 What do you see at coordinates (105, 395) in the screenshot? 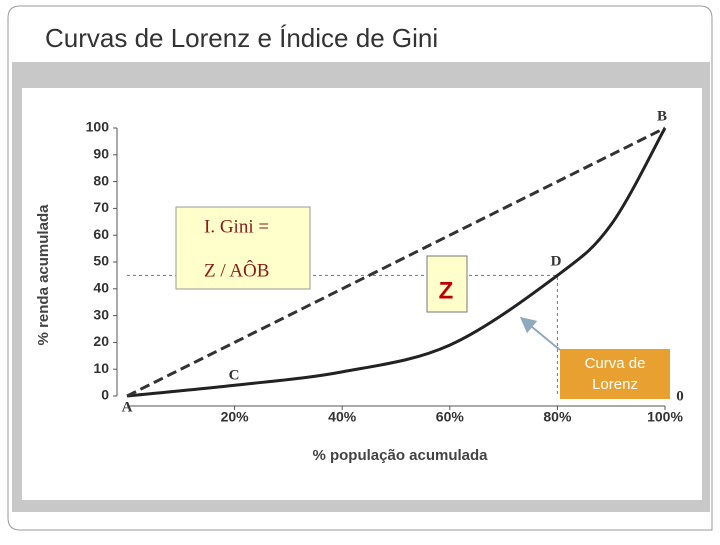
I see `y-tick-label: 0` at bounding box center [105, 395].